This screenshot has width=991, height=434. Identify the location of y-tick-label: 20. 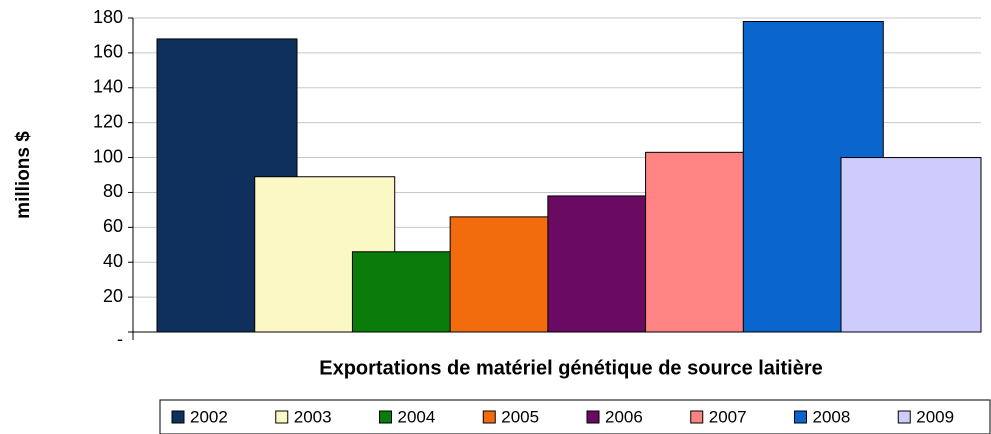
(113, 296).